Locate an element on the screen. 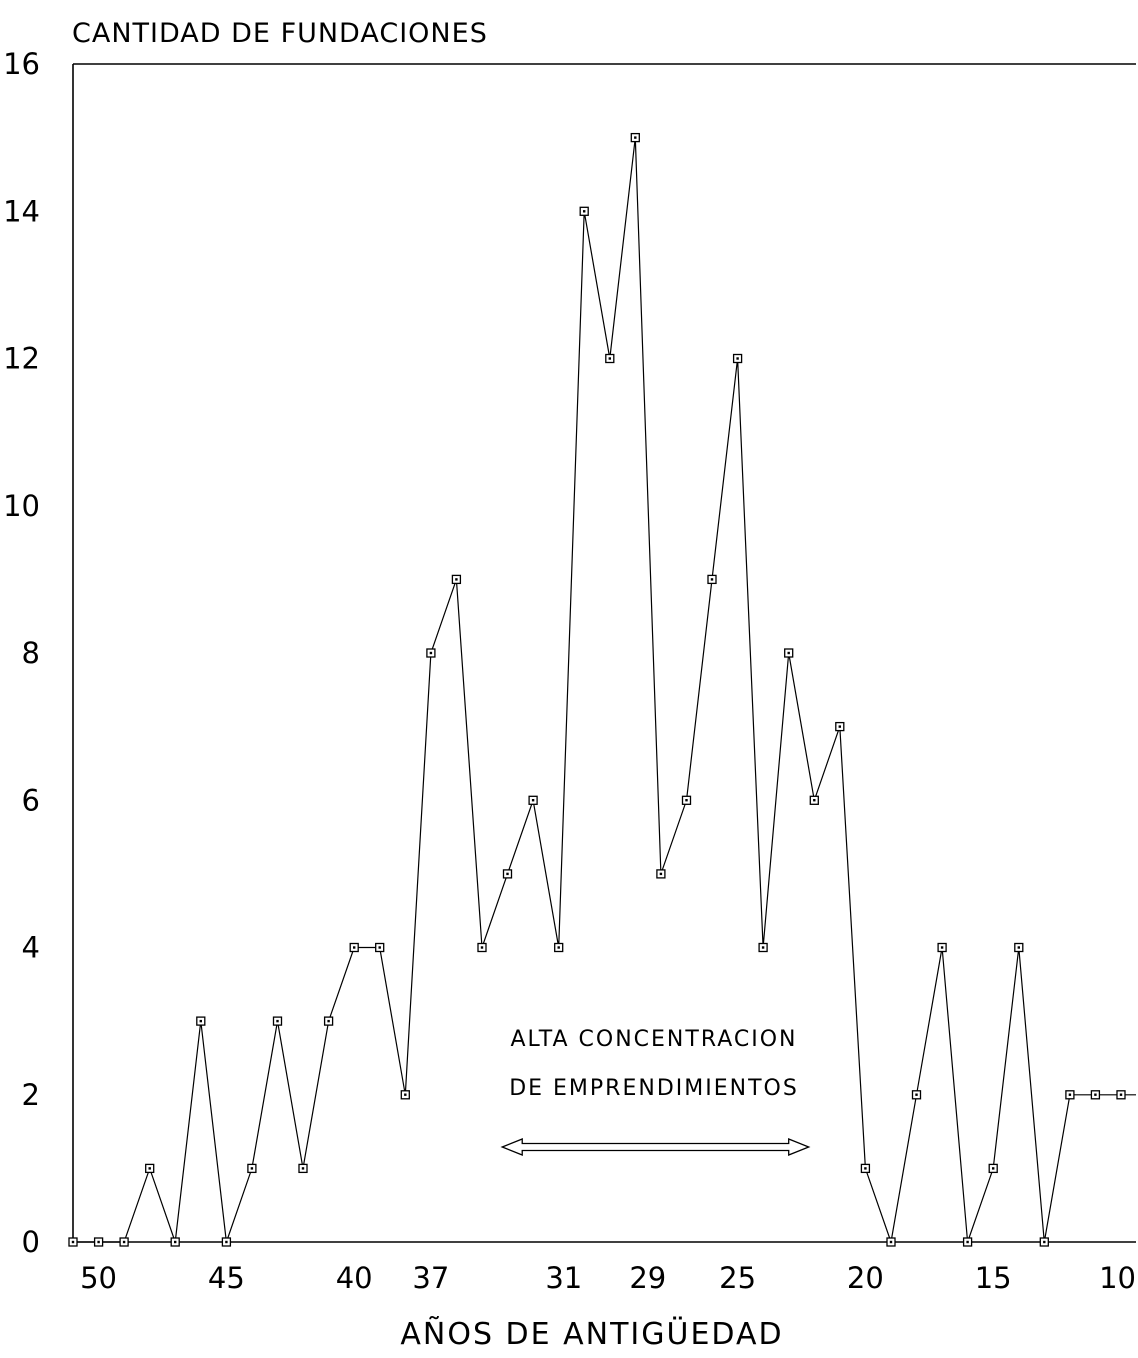 The width and height of the screenshot is (1138, 1358). y-tick-label: 0 is located at coordinates (31, 1242).